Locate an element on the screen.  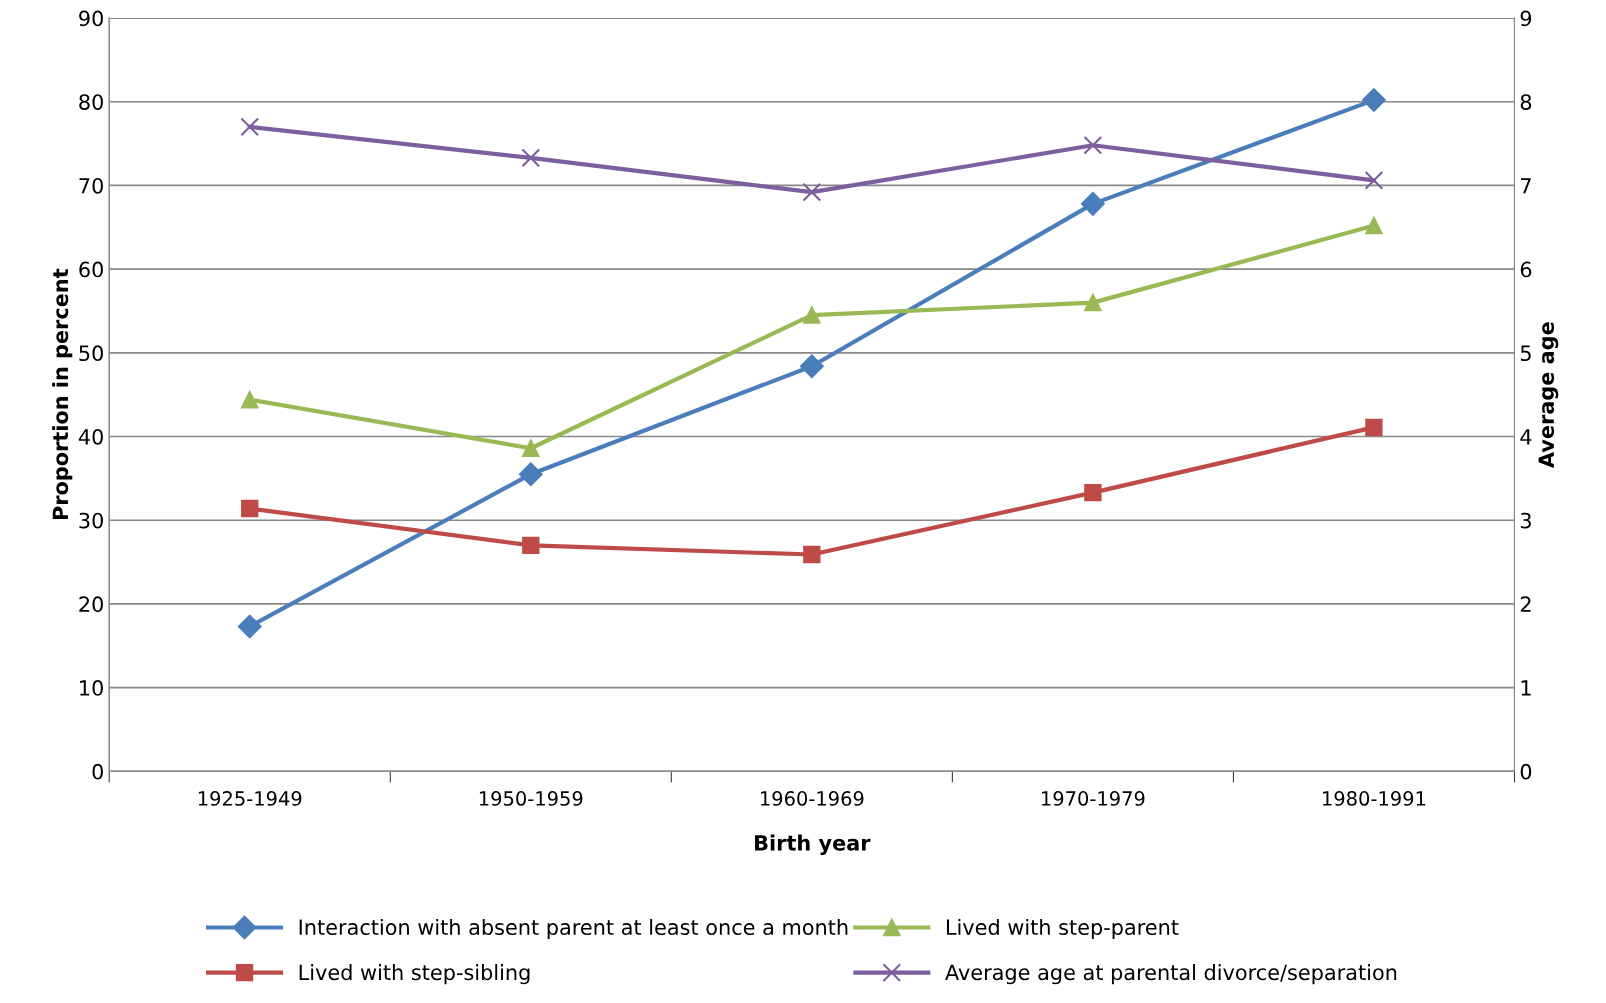
y2-tick-label: 8 is located at coordinates (1526, 102).